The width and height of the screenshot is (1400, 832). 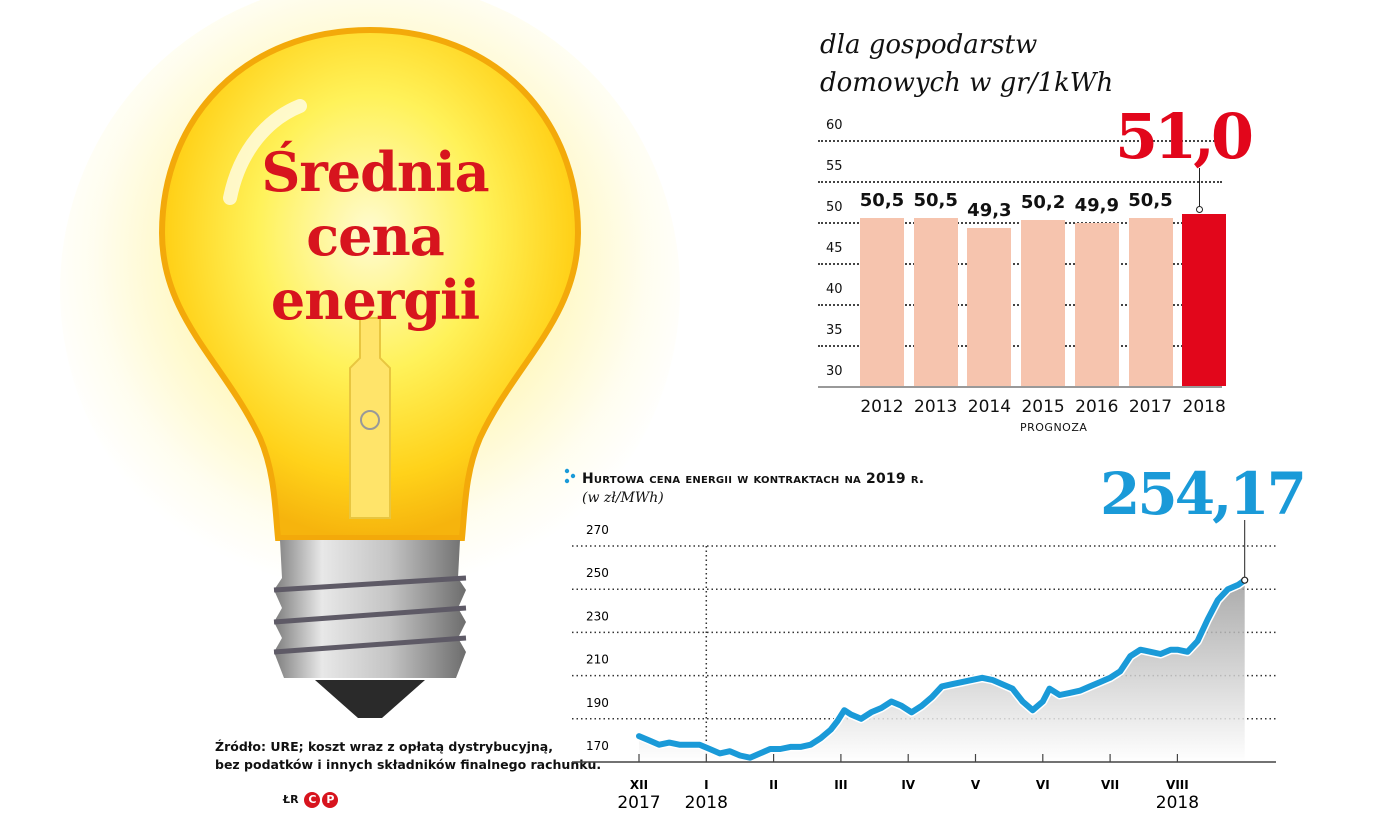 I want to click on year-label: 2017, so click(x=638, y=803).